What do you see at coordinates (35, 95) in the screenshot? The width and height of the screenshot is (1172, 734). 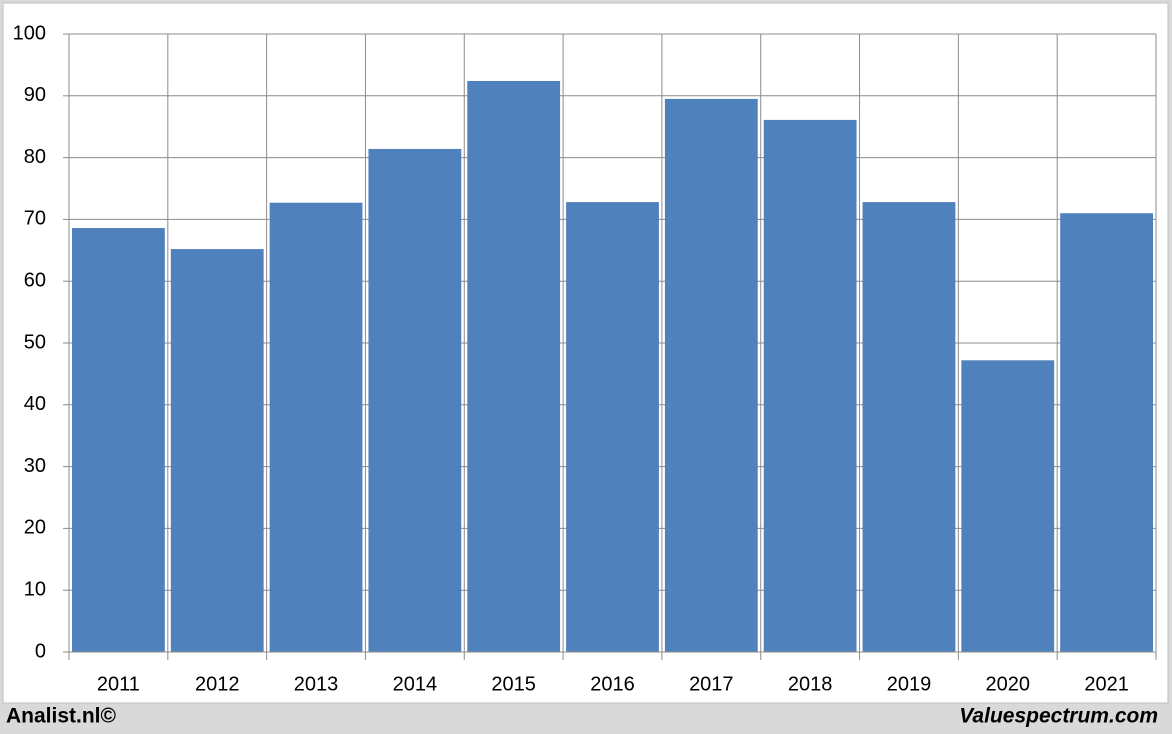 I see `y-tick-label: 90` at bounding box center [35, 95].